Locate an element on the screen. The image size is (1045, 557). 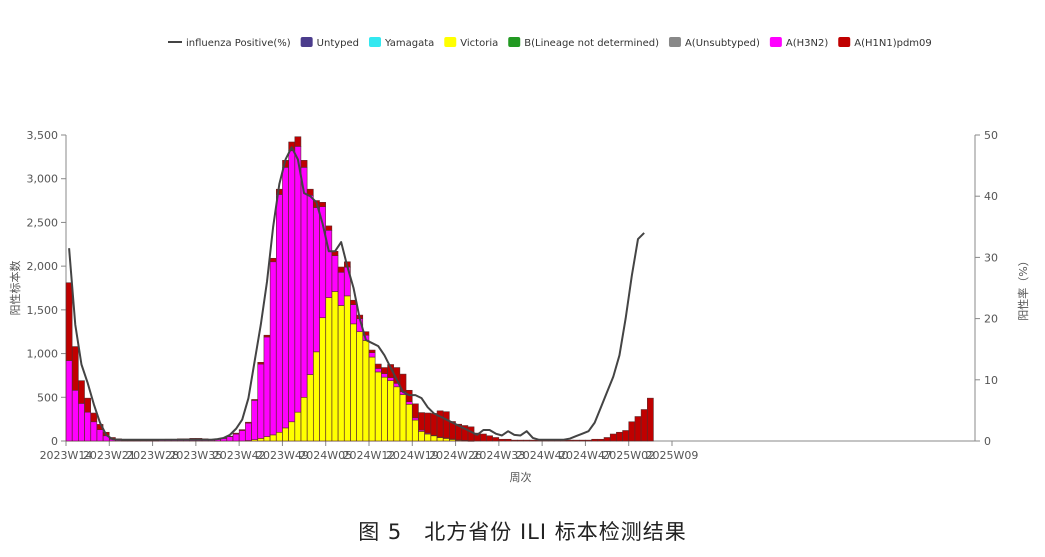
y-tick-label: 3,500 is located at coordinates (43, 135).